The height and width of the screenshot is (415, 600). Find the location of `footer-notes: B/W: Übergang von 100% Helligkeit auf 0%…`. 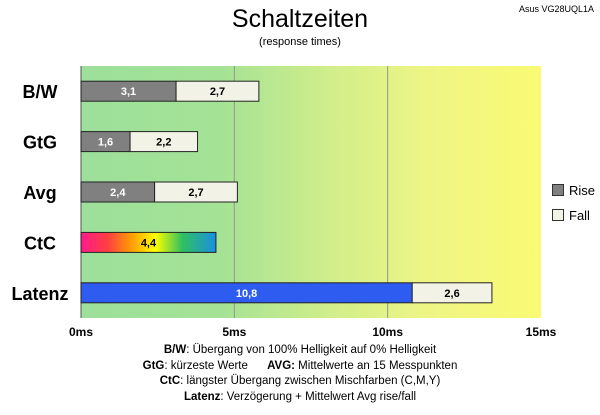

footer-notes: B/W: Übergang von 100% Helligkeit auf 0%… is located at coordinates (300, 374).